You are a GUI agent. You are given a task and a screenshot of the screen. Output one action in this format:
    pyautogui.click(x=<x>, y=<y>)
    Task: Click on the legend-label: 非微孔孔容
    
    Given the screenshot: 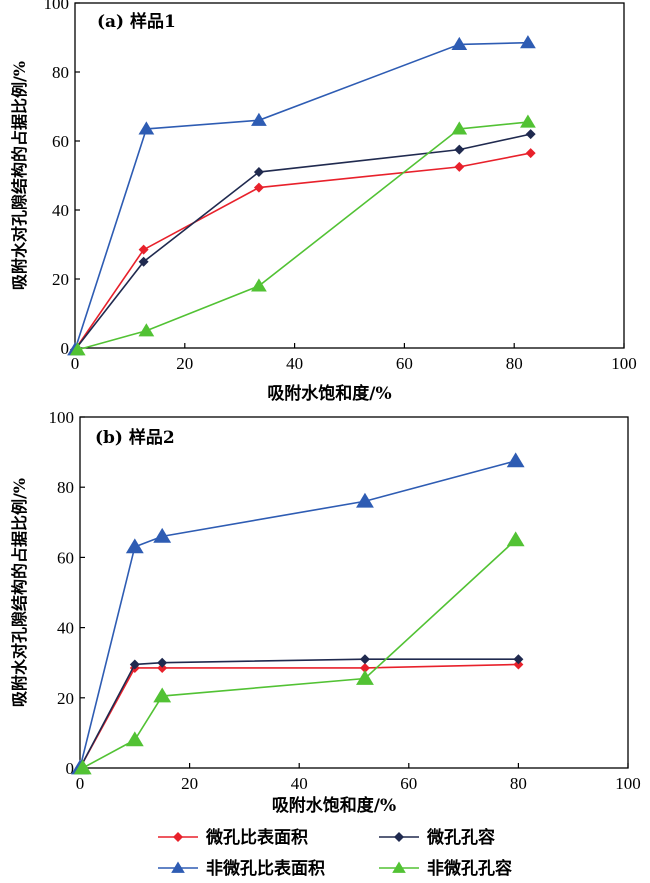 What is the action you would take?
    pyautogui.click(x=469, y=868)
    